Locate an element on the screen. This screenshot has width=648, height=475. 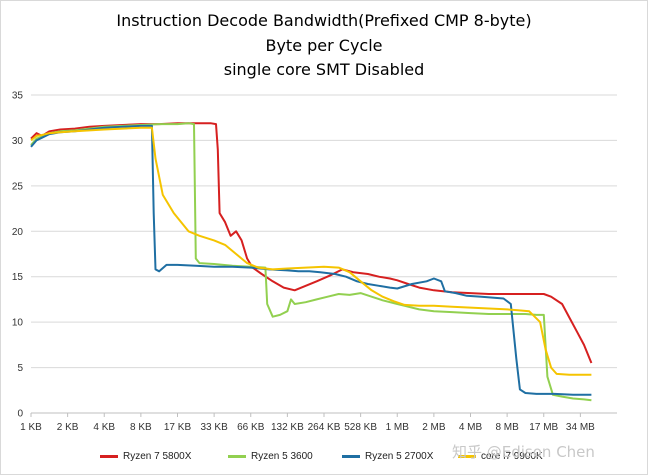
watermark: 知乎 @Edison Chen is located at coordinates (523, 452).